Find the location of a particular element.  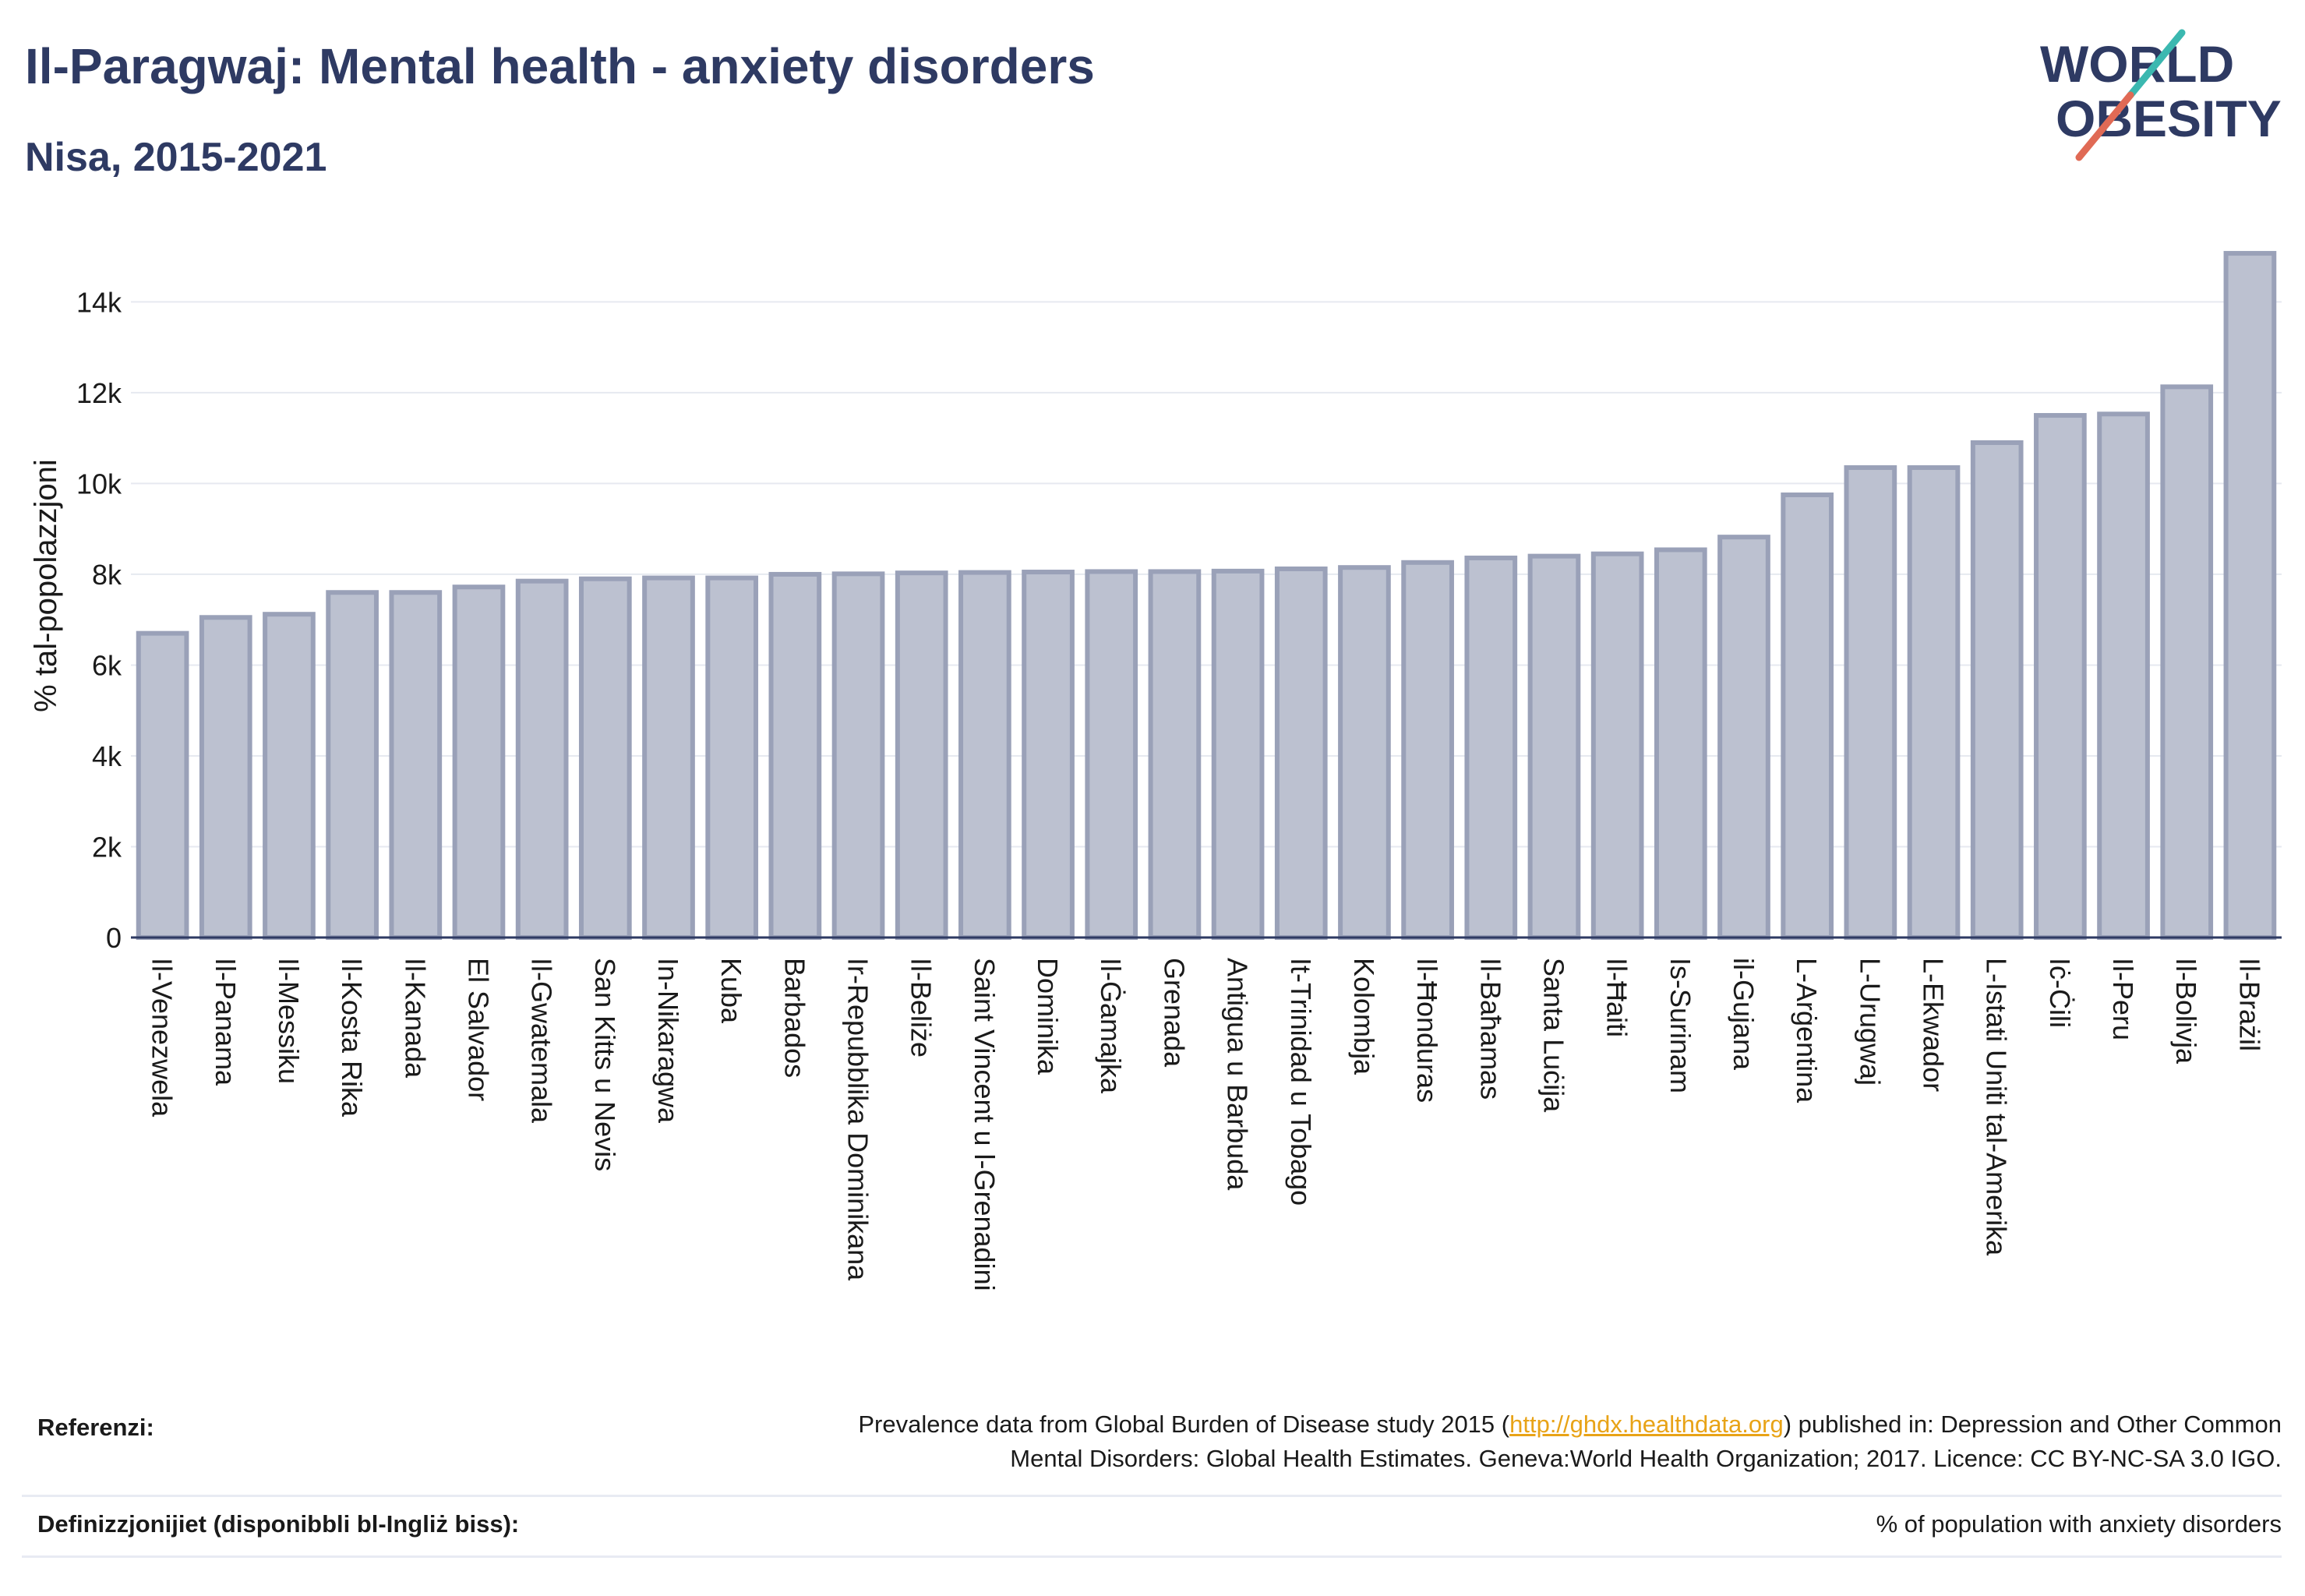

x-tick-label: Il-Gwatemala is located at coordinates (542, 1041).